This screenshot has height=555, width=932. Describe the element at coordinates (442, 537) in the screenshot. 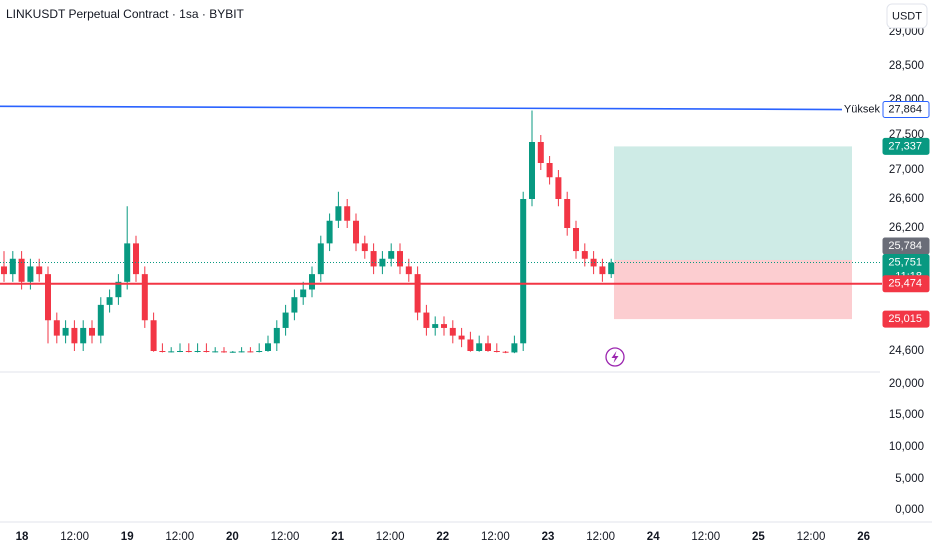

I see `x-tick-label: 22` at that location.